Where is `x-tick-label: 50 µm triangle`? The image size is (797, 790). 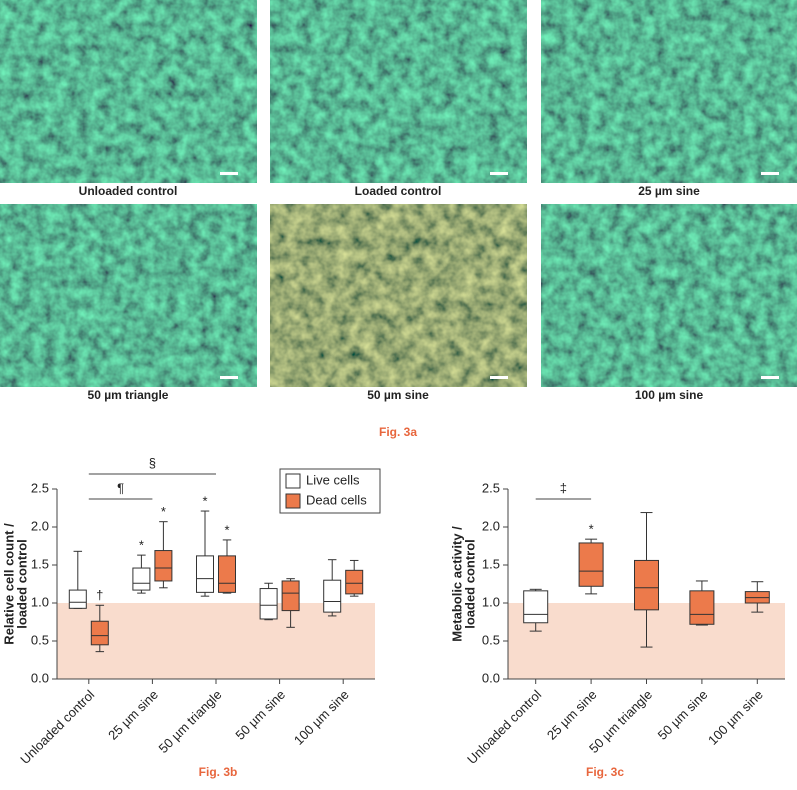 x-tick-label: 50 µm triangle is located at coordinates (190, 721).